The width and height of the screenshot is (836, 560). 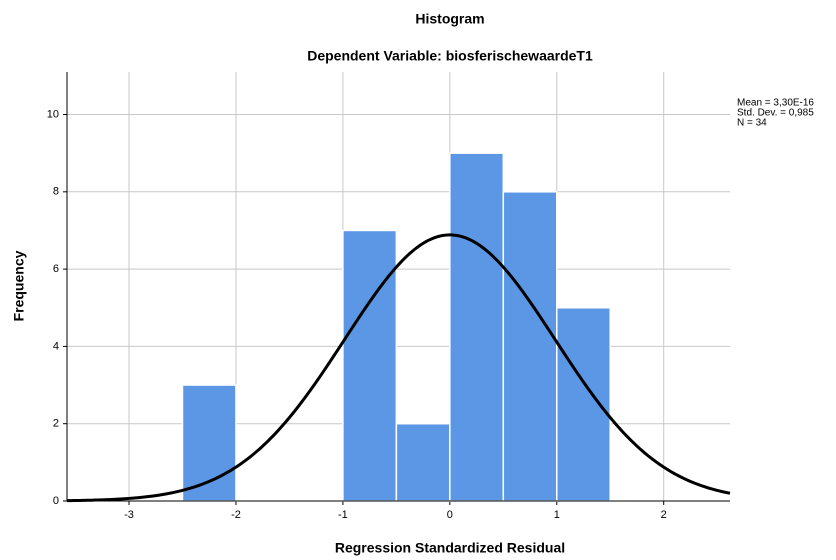 What do you see at coordinates (53, 114) in the screenshot?
I see `y-tick-label: 10` at bounding box center [53, 114].